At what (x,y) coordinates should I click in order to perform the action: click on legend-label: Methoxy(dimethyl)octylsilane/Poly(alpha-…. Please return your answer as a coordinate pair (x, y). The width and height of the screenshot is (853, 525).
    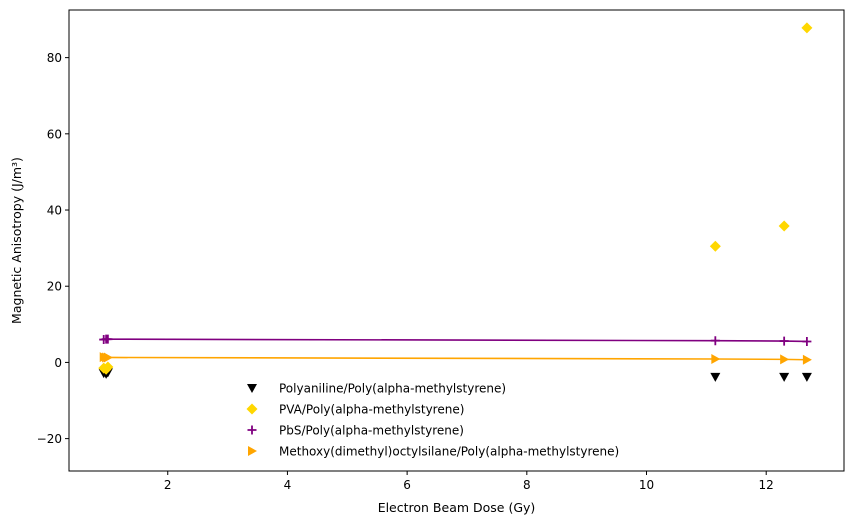
    Looking at the image, I should click on (449, 452).